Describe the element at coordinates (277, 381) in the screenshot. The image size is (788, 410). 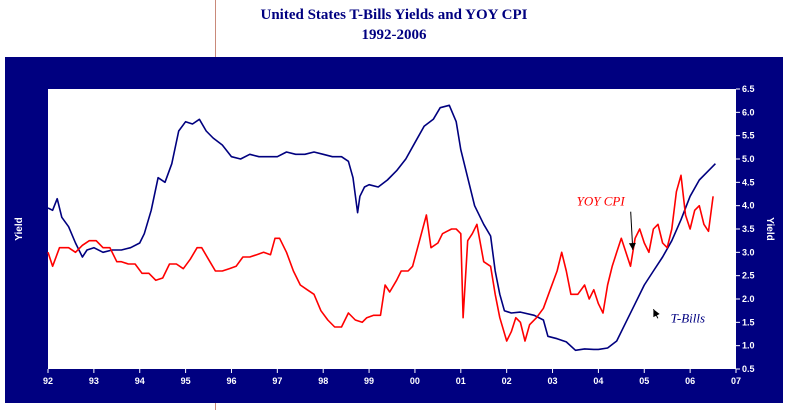
I see `x-tick-label: 97` at that location.